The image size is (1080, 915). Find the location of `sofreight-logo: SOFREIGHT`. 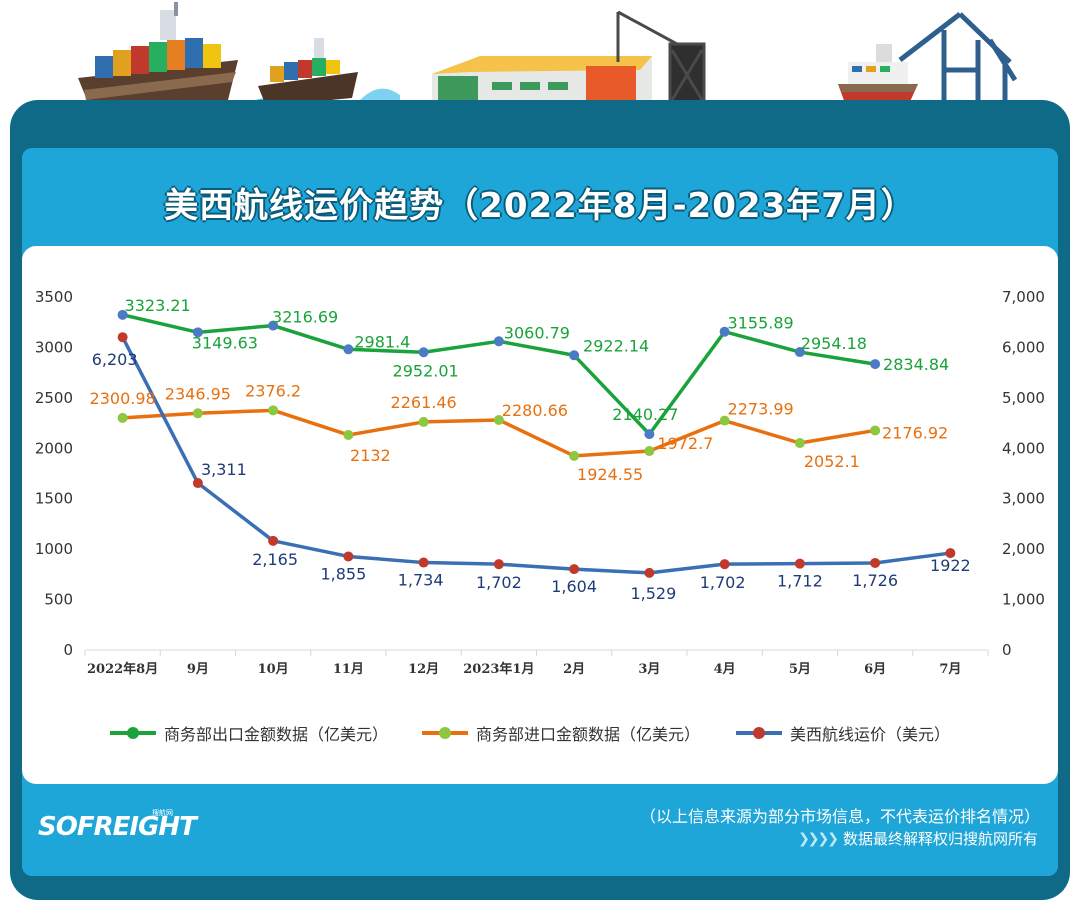

sofreight-logo: SOFREIGHT is located at coordinates (117, 827).